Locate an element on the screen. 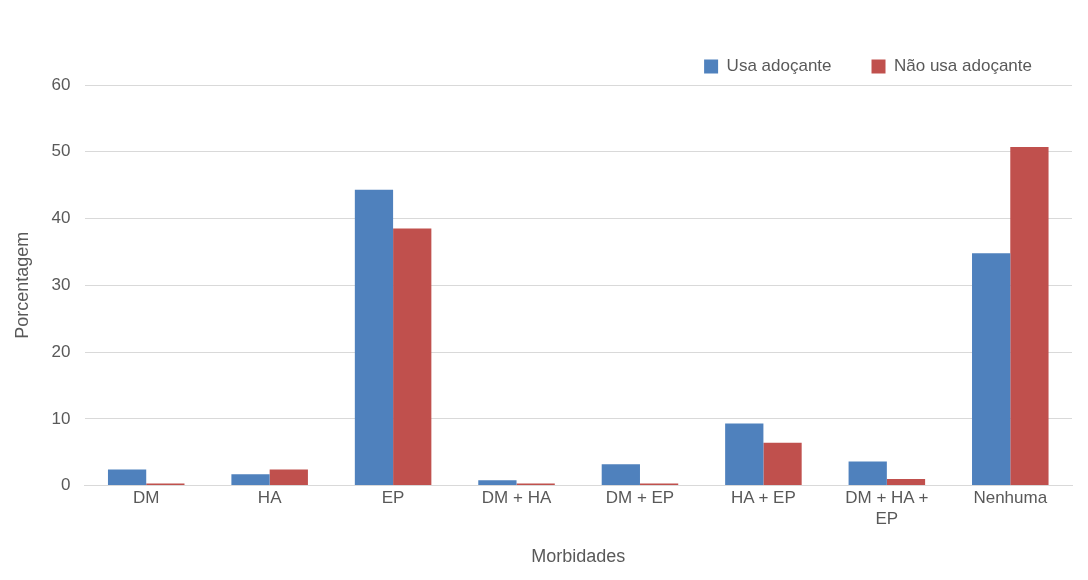 The image size is (1088, 580). x-tick-label: DM + HA + EP is located at coordinates (887, 508).